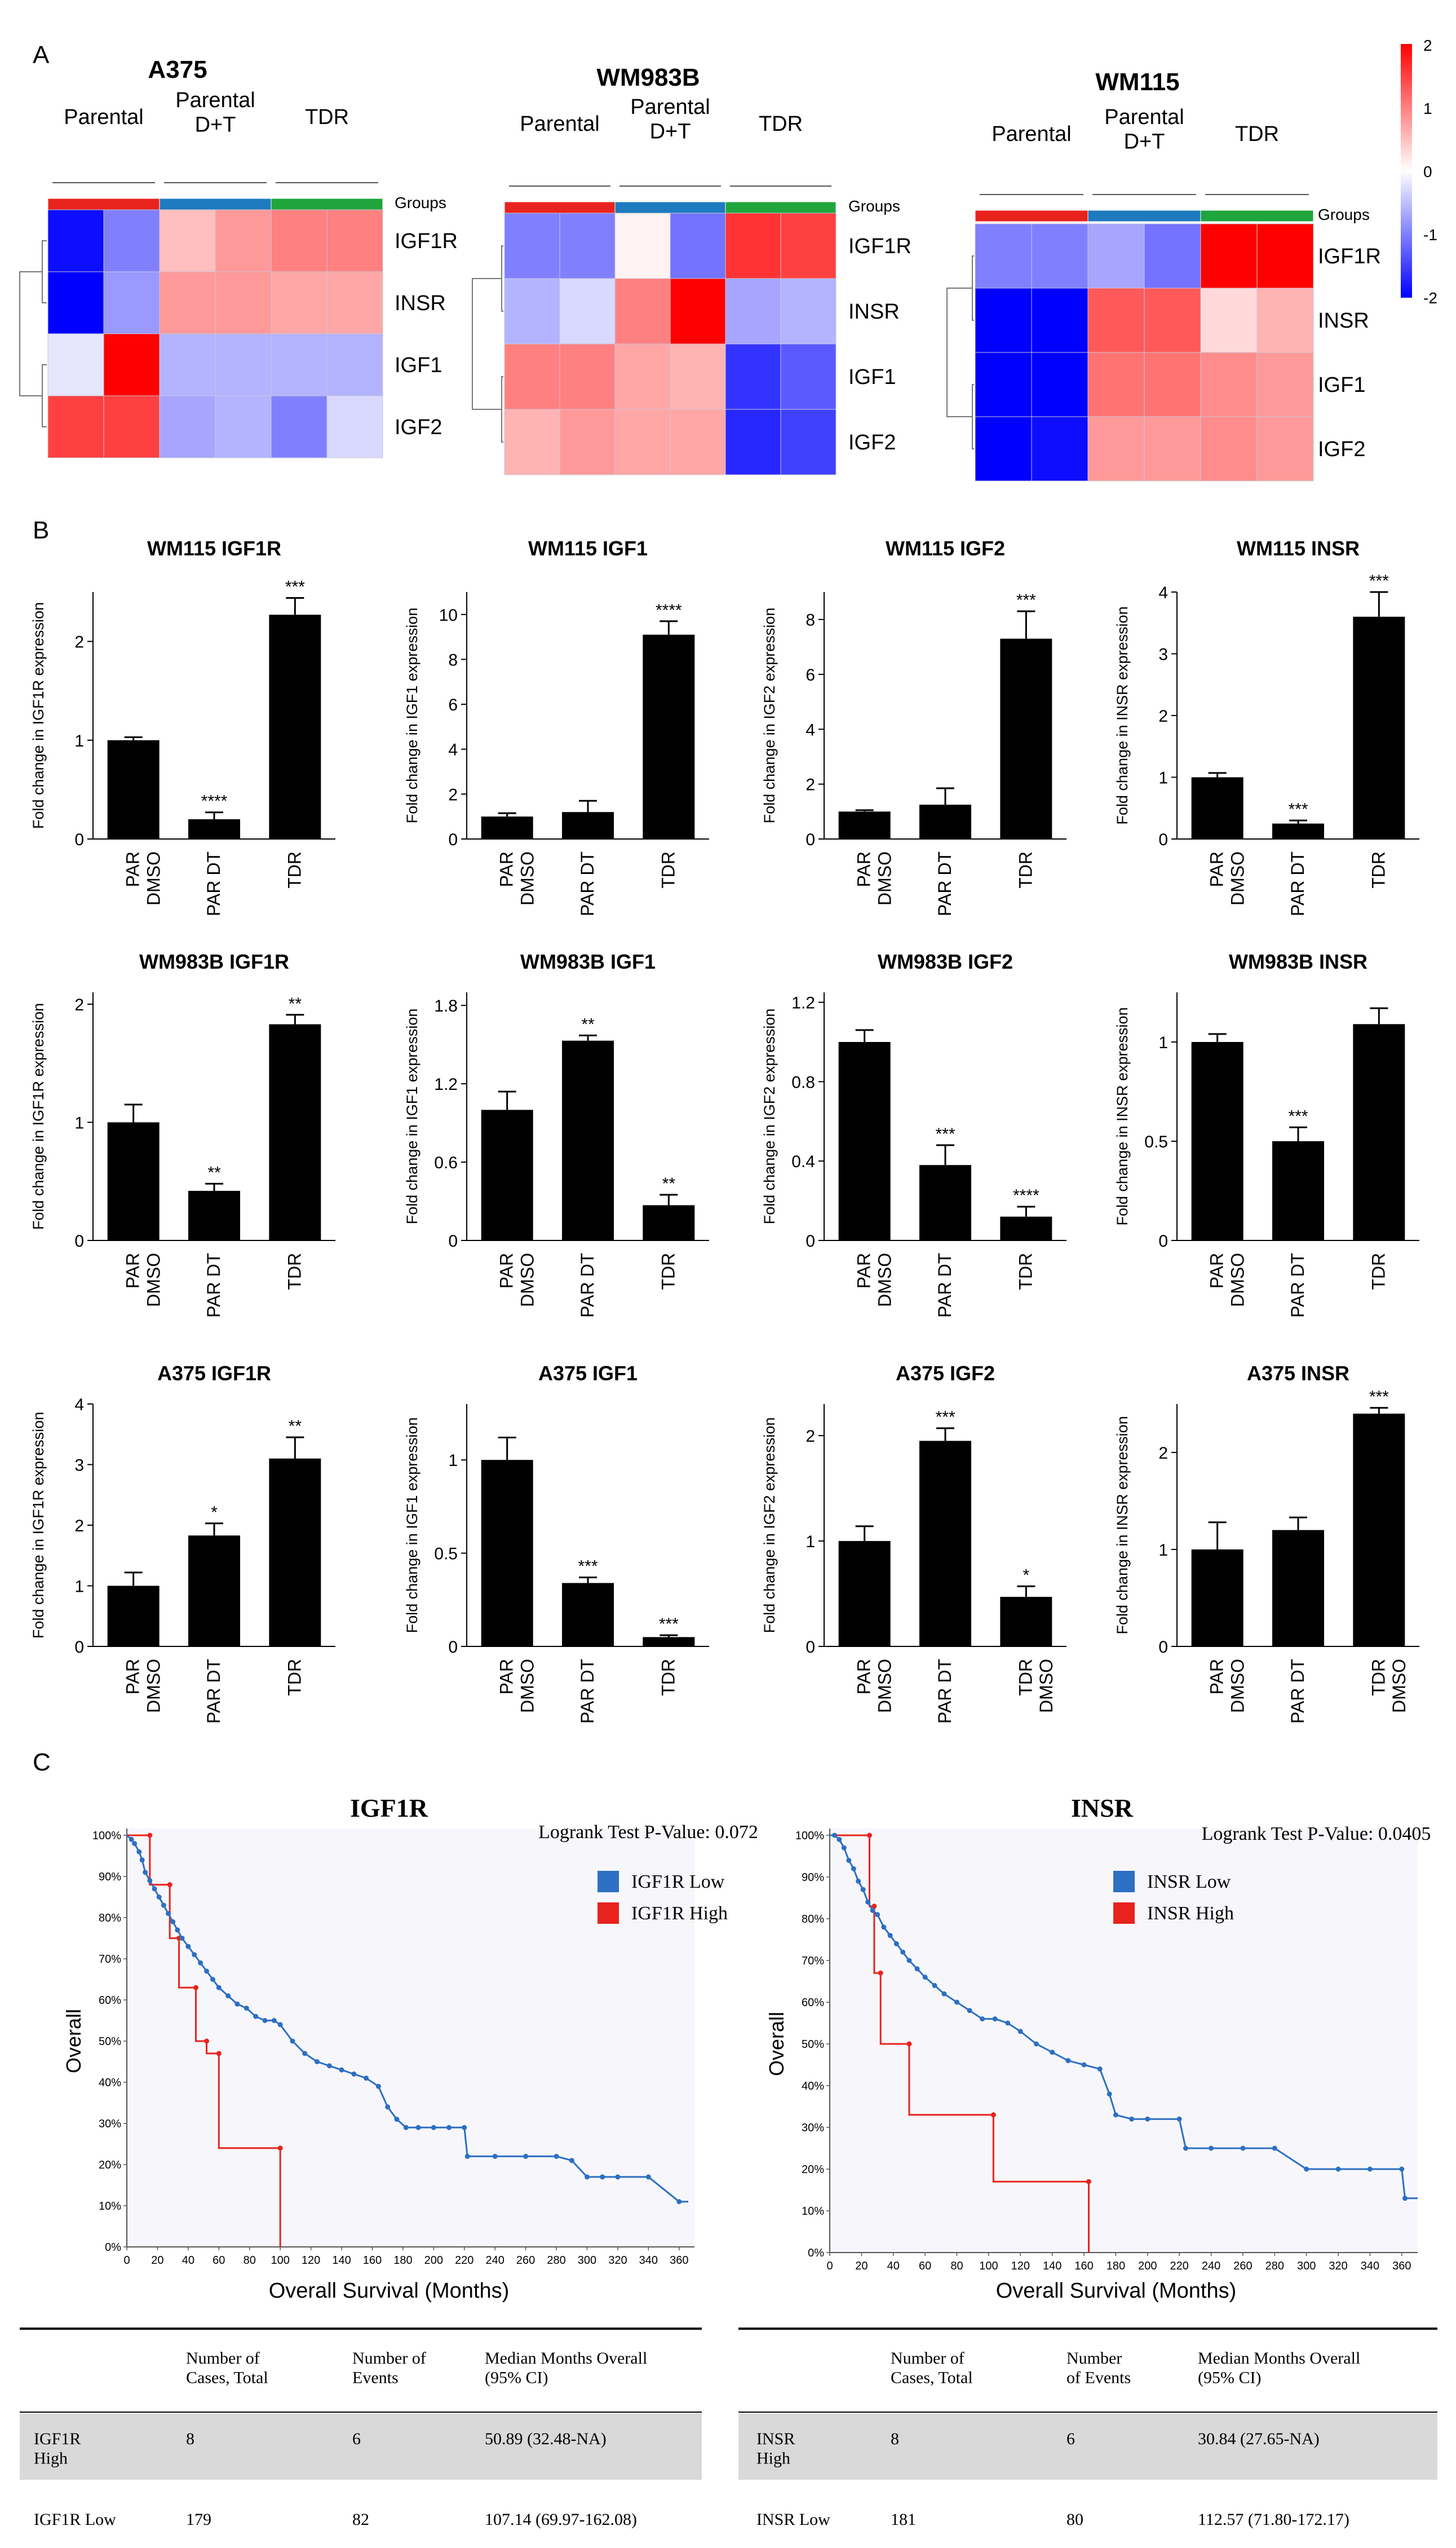 The height and width of the screenshot is (2548, 1456). I want to click on km-title: INSR, so click(1102, 1808).